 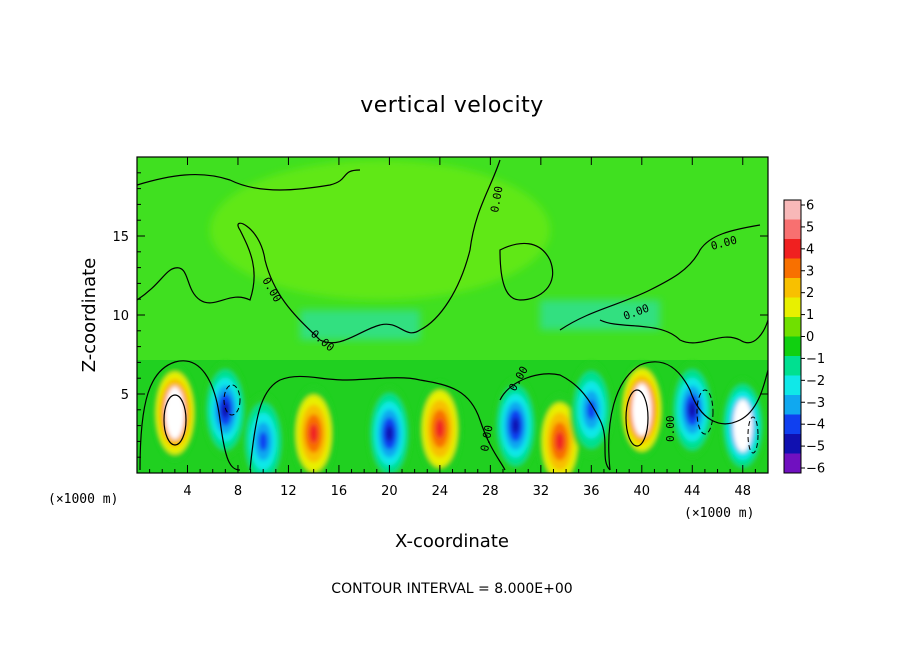 I want to click on colorbar-tick-label: −4, so click(x=815, y=425).